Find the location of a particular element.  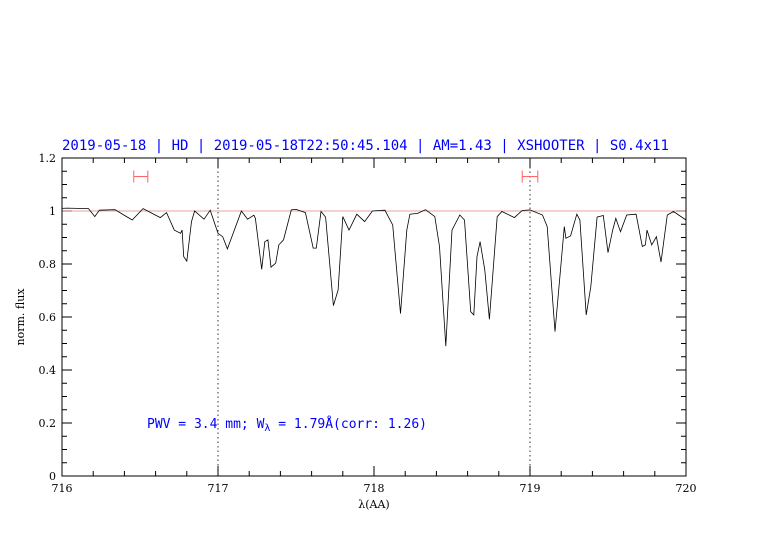

pwv-annotation: PWV = 3.4 mm; Wλ = 1.79Å(corr: 1.26) is located at coordinates (287, 425).